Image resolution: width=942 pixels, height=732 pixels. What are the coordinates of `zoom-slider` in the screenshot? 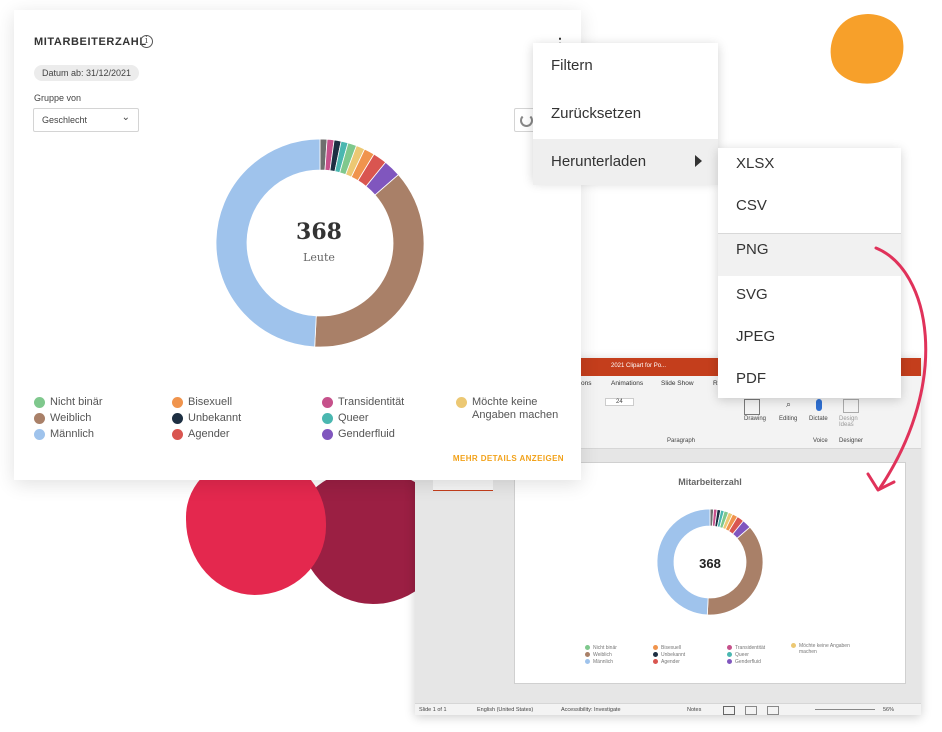 It's located at (845, 709).